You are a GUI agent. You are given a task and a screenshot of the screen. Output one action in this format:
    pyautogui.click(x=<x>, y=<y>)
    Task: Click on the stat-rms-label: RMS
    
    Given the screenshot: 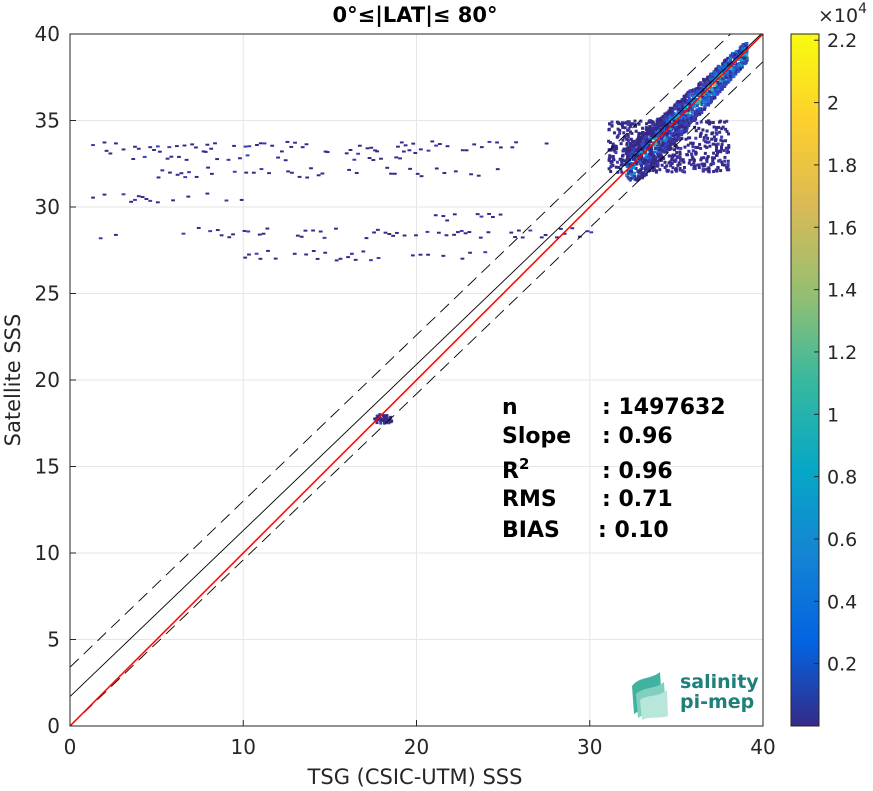 What is the action you would take?
    pyautogui.click(x=529, y=499)
    